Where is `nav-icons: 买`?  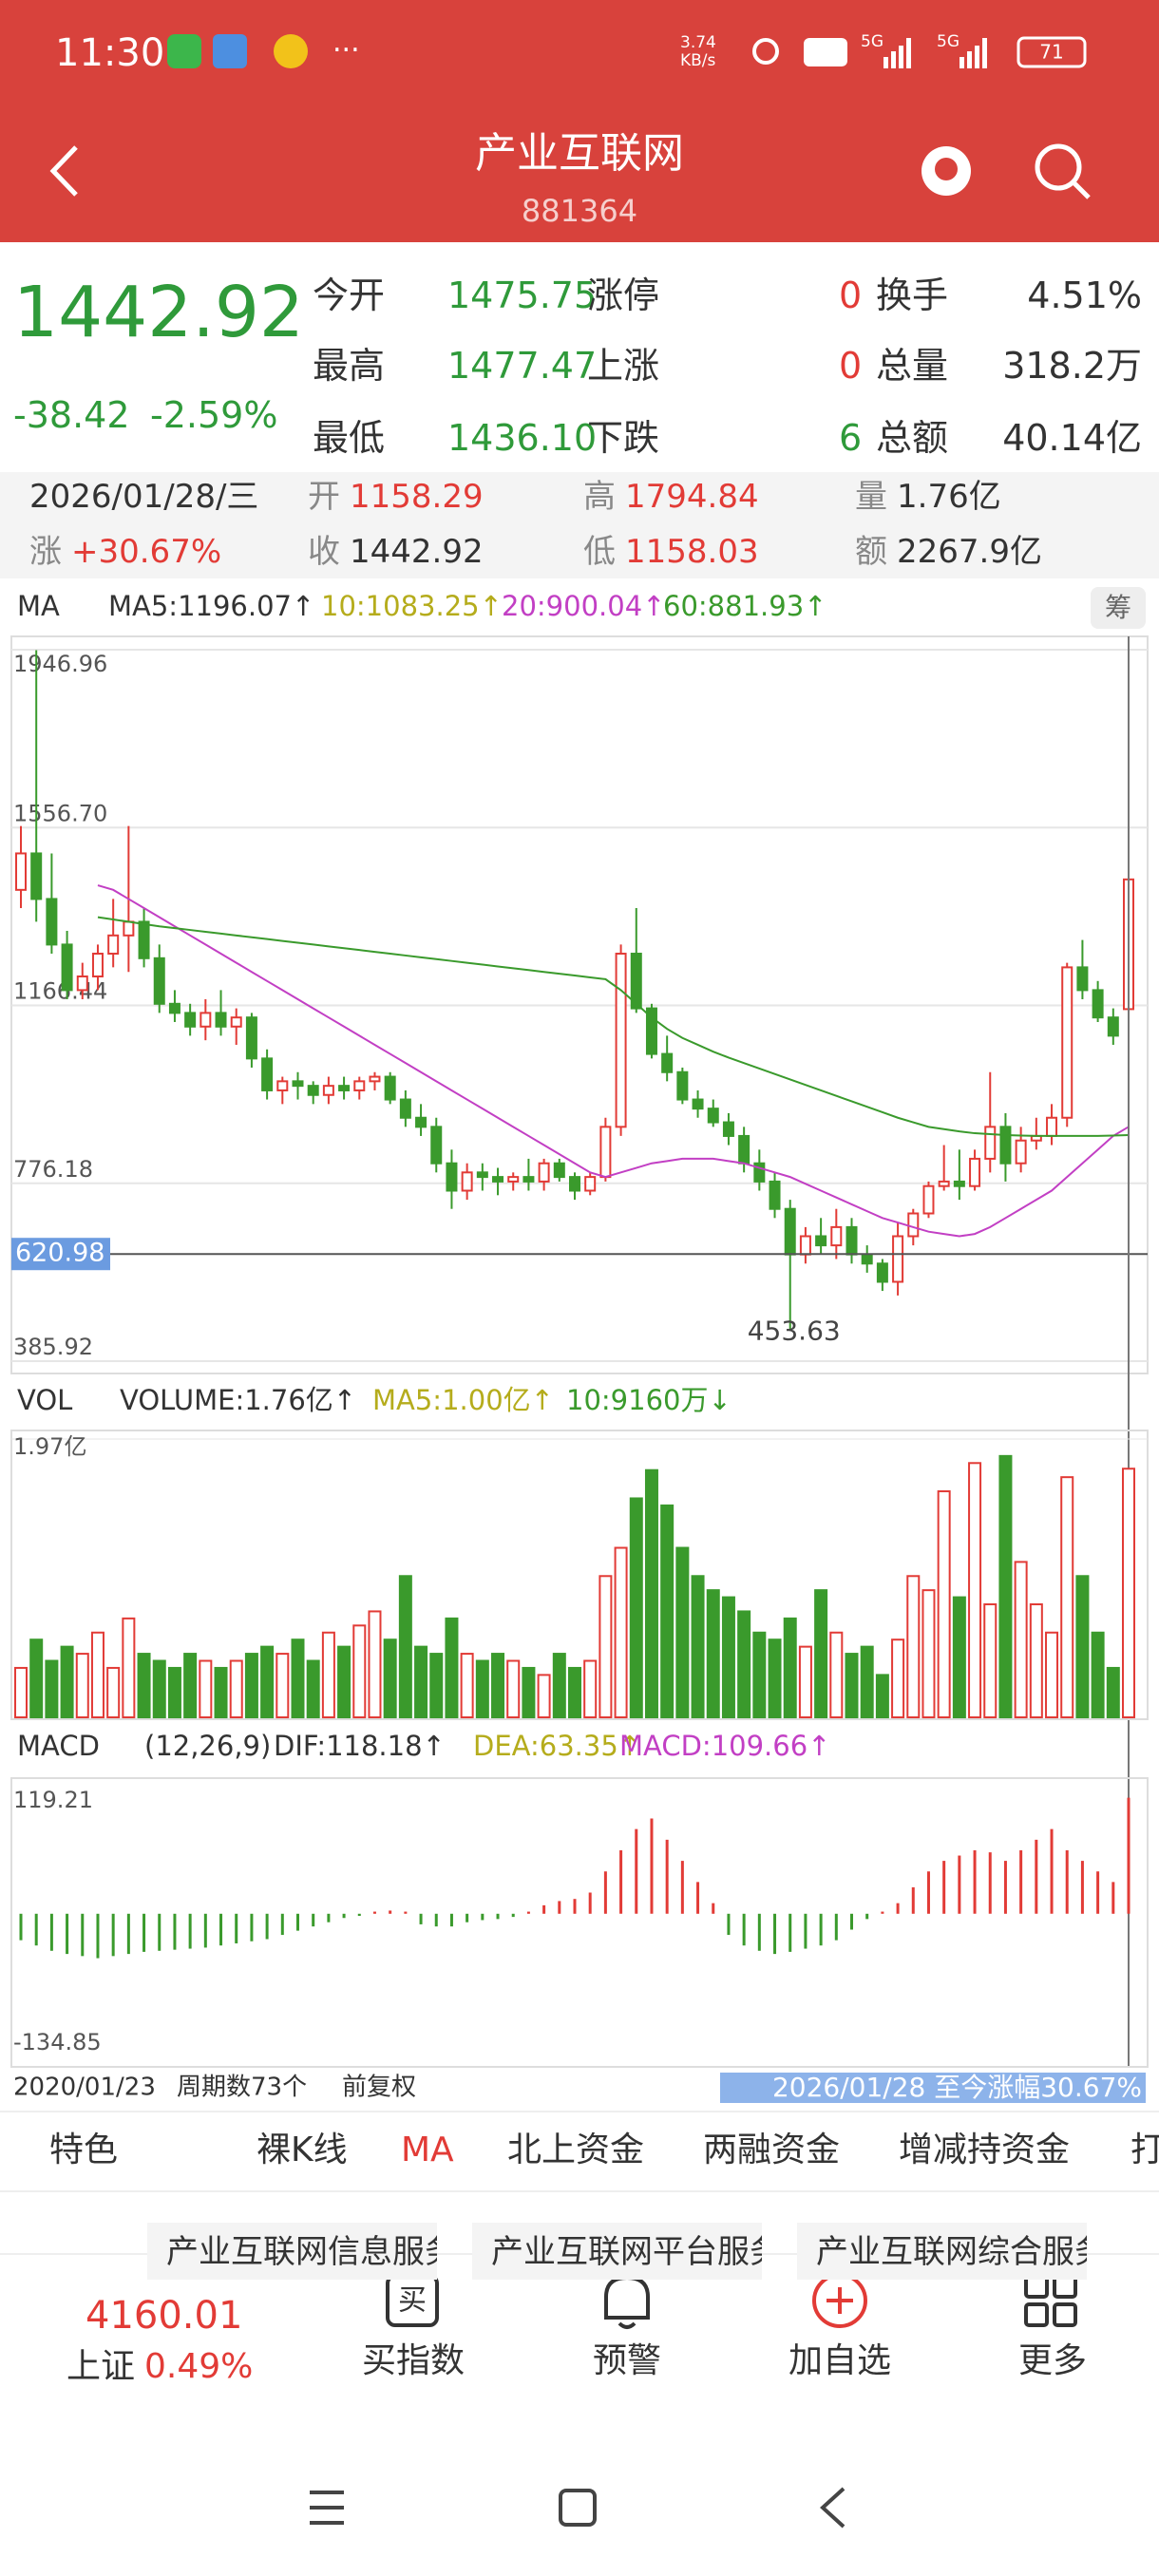
nav-icons: 买 is located at coordinates (731, 2301).